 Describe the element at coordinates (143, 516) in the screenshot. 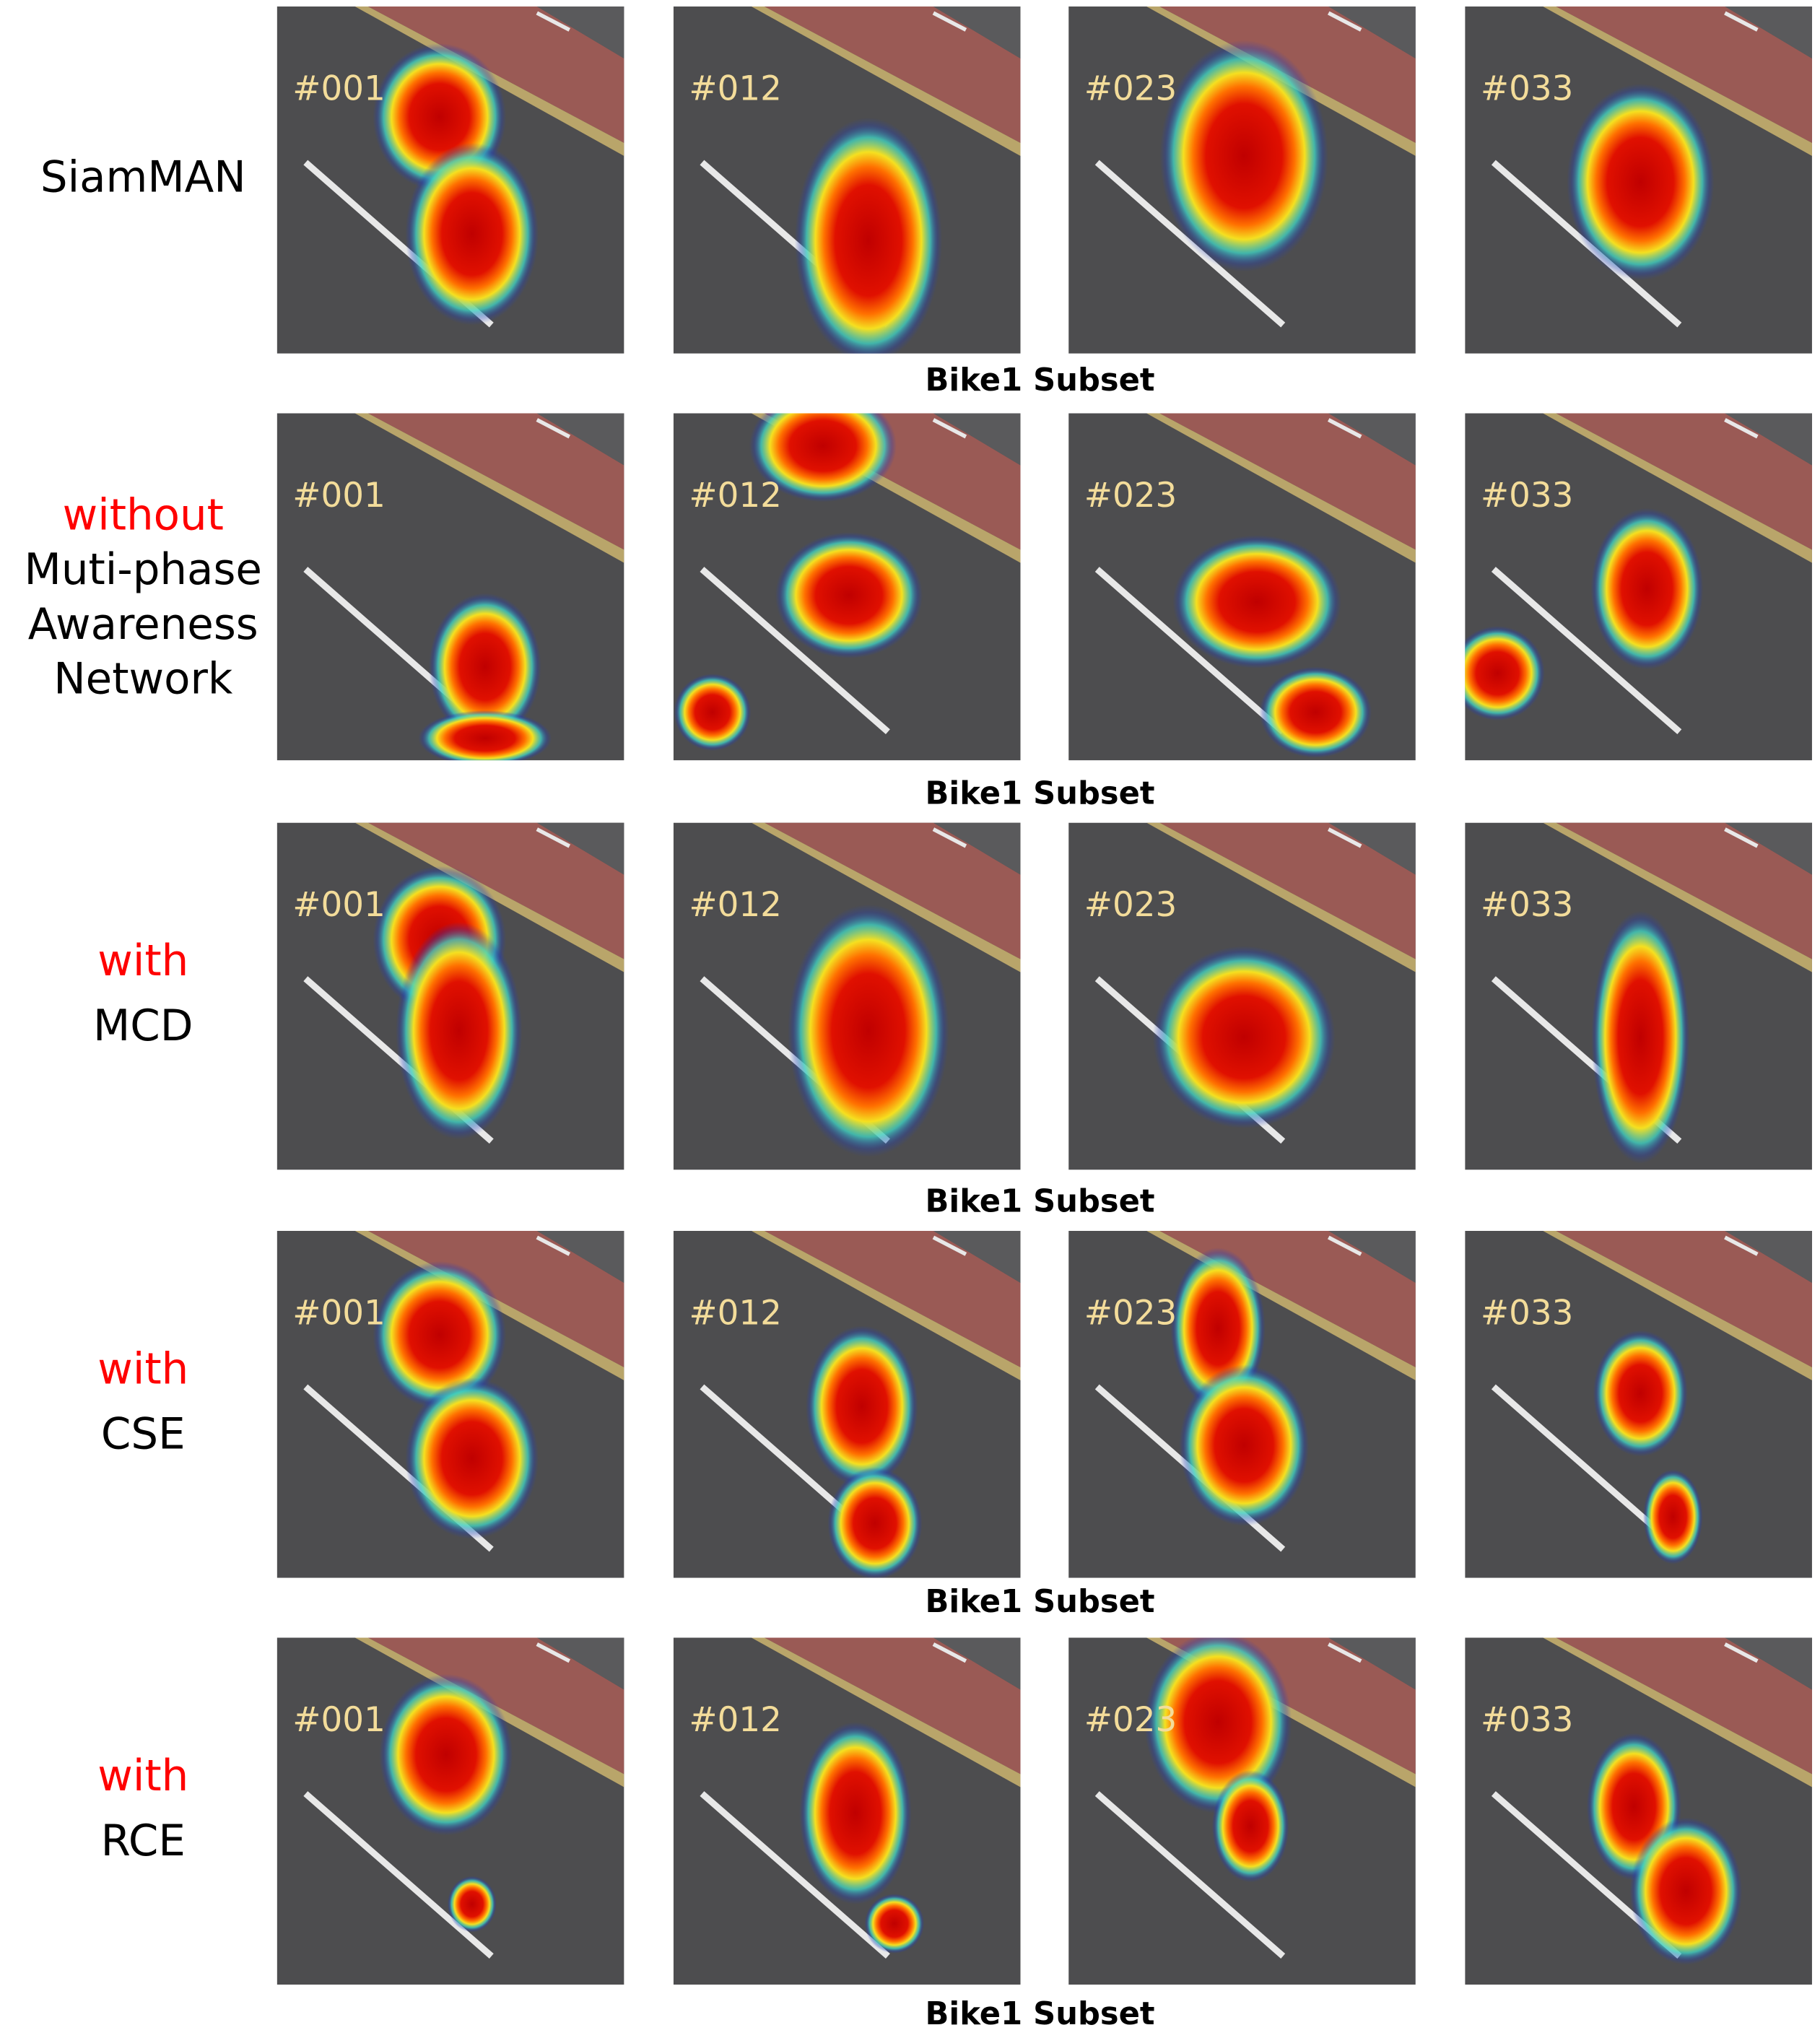

I see `row-label: without` at that location.